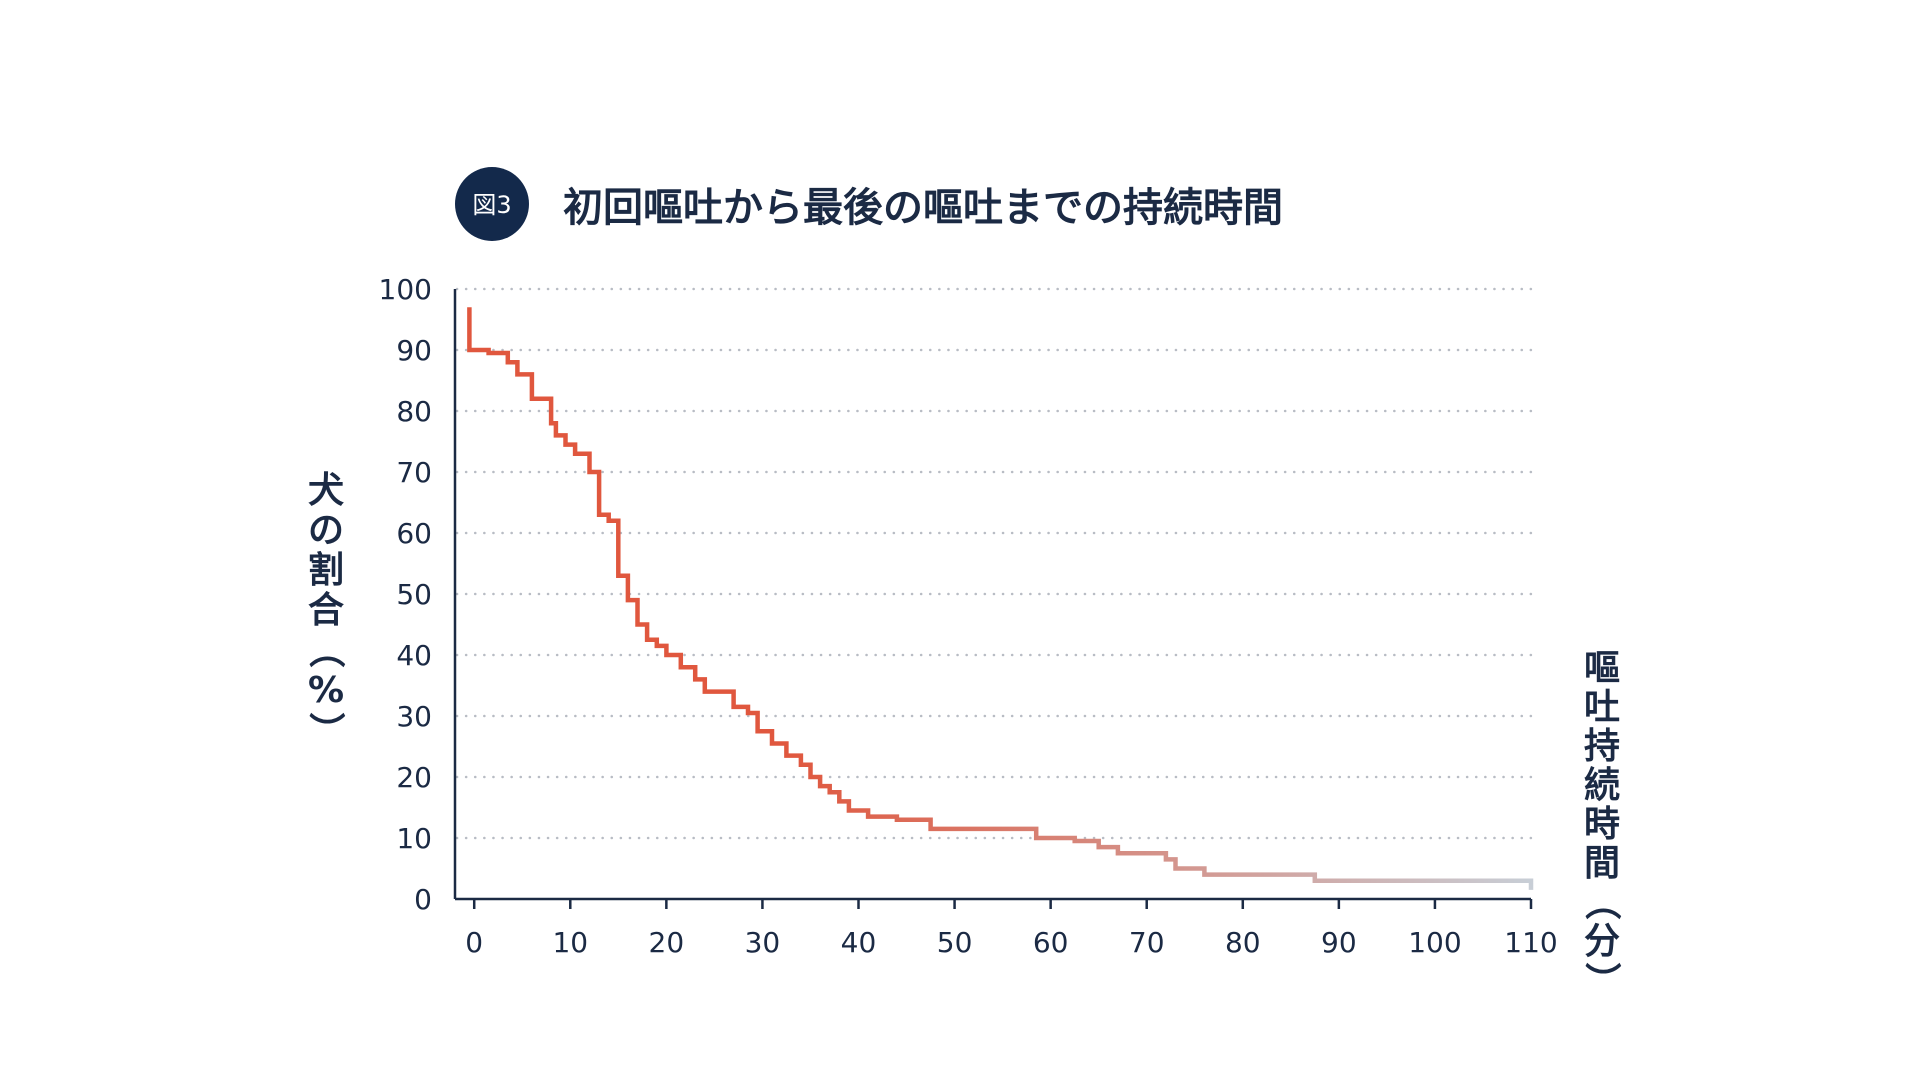 This screenshot has height=1080, width=1920. Describe the element at coordinates (1602, 746) in the screenshot. I see `x-axis-title-glyph: 持` at that location.